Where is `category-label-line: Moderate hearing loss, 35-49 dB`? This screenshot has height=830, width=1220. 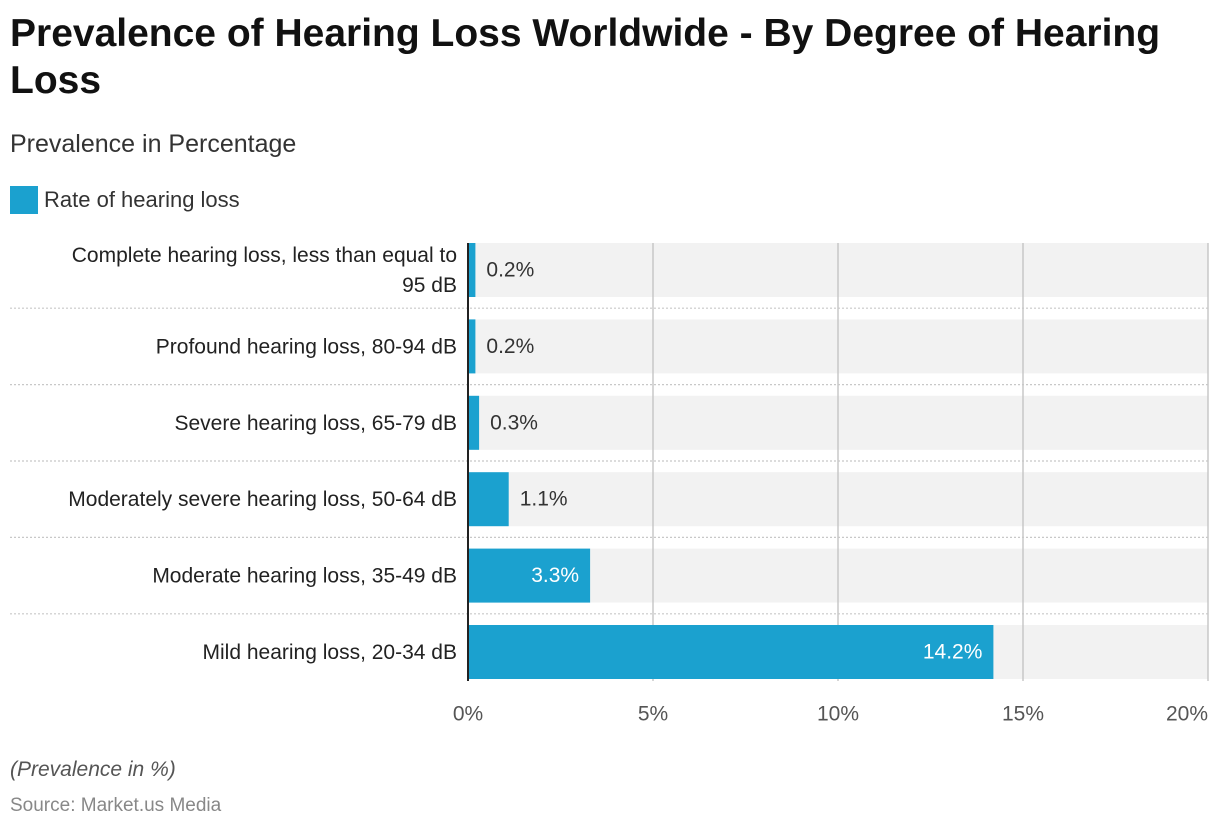 category-label-line: Moderate hearing loss, 35-49 dB is located at coordinates (304, 575).